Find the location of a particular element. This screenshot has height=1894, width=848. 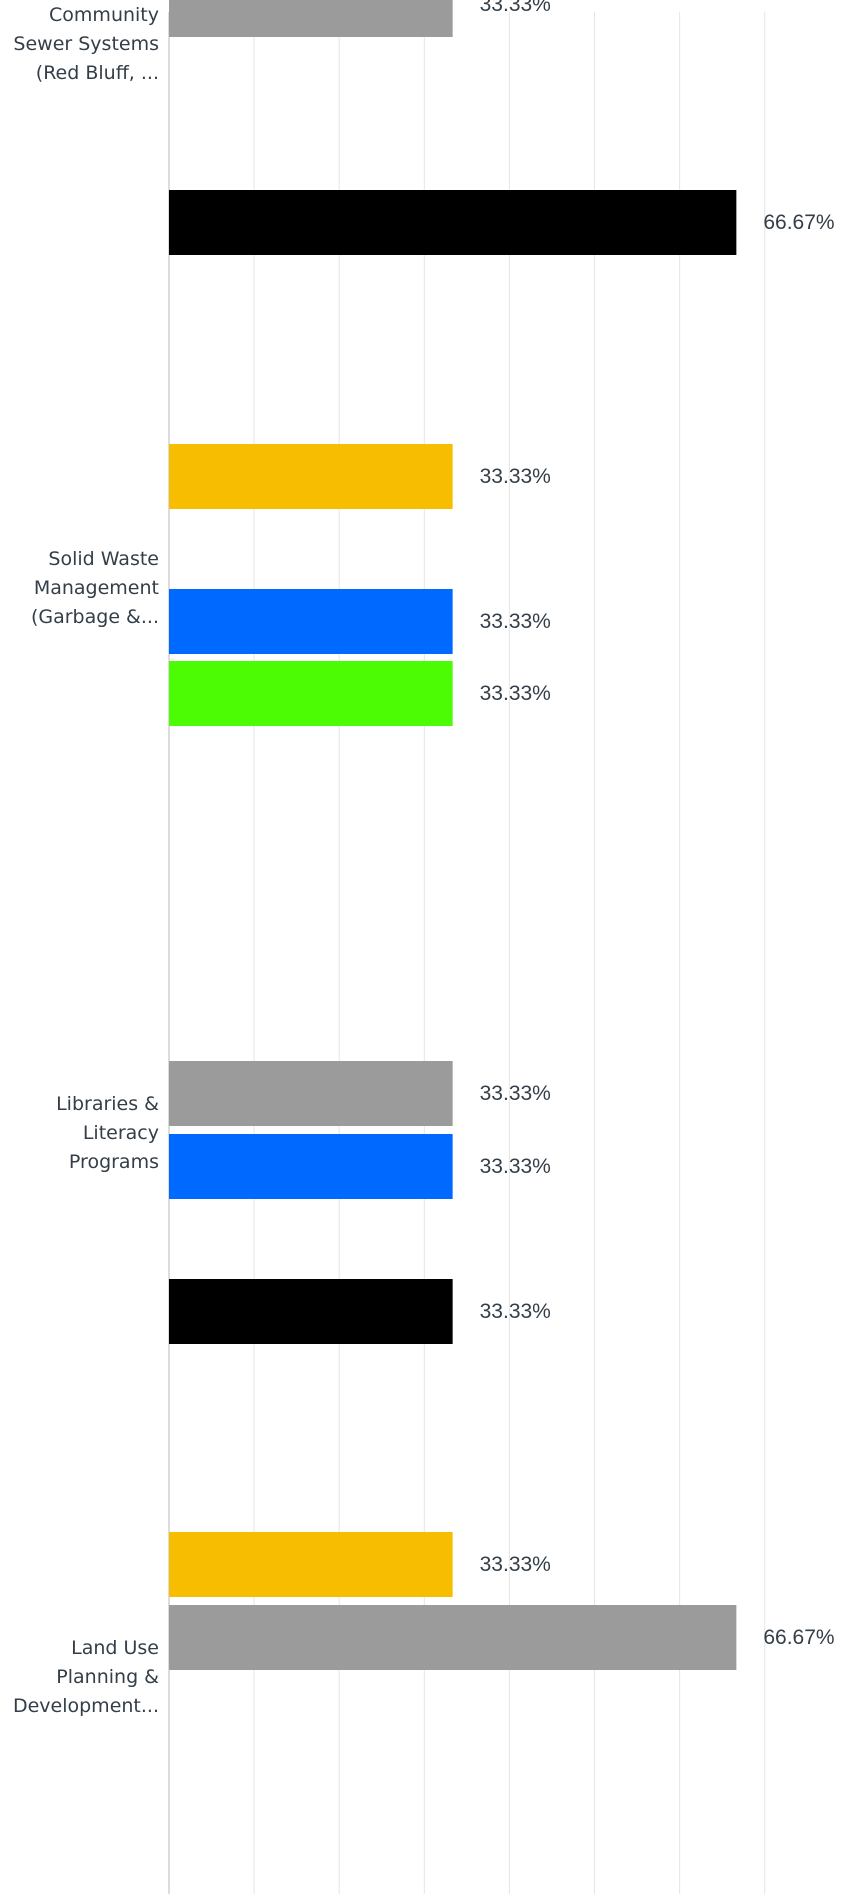

category-label: Literacy is located at coordinates (121, 1133).